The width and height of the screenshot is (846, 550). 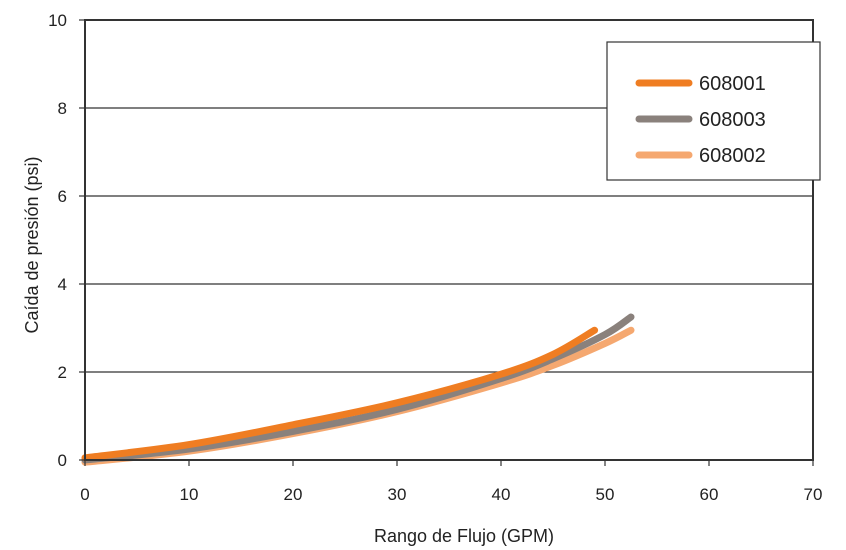 What do you see at coordinates (32, 244) in the screenshot?
I see `y-axis-title: Caída de presión (psi)` at bounding box center [32, 244].